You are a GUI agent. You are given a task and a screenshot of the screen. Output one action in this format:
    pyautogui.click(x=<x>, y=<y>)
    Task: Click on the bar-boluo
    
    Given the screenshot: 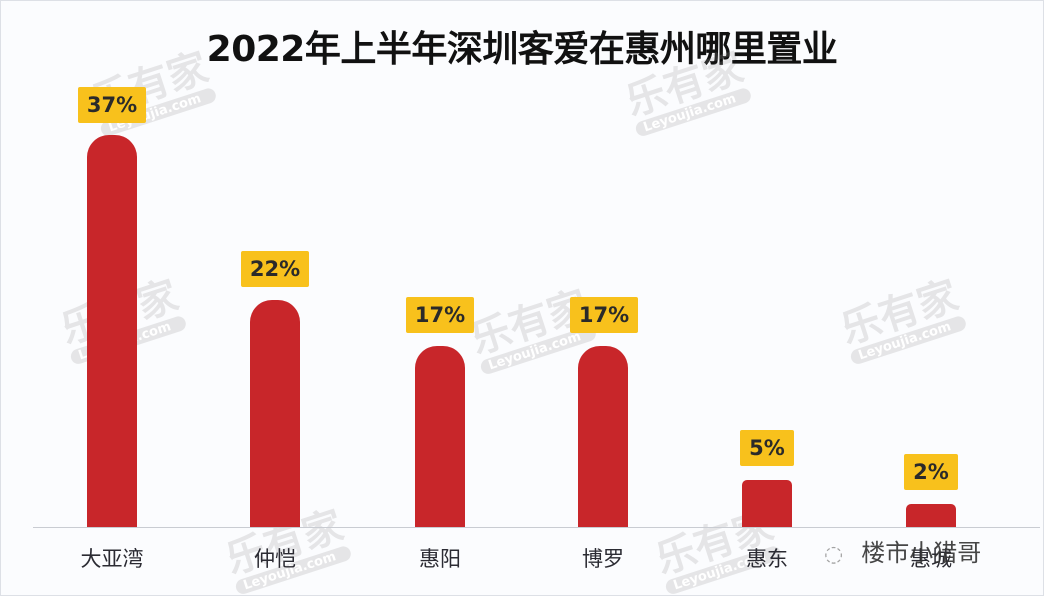 What is the action you would take?
    pyautogui.click(x=603, y=436)
    